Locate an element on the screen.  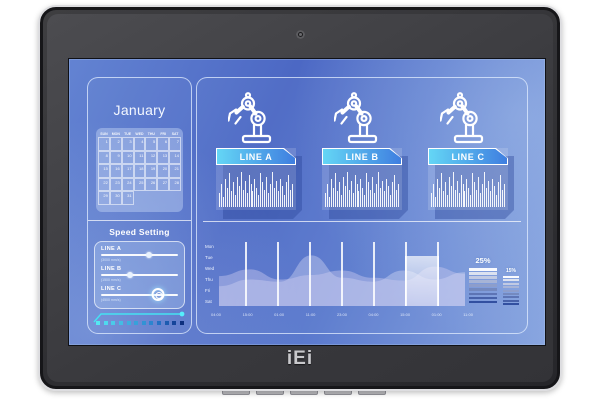
output-waveform is located at coordinates (362, 187).